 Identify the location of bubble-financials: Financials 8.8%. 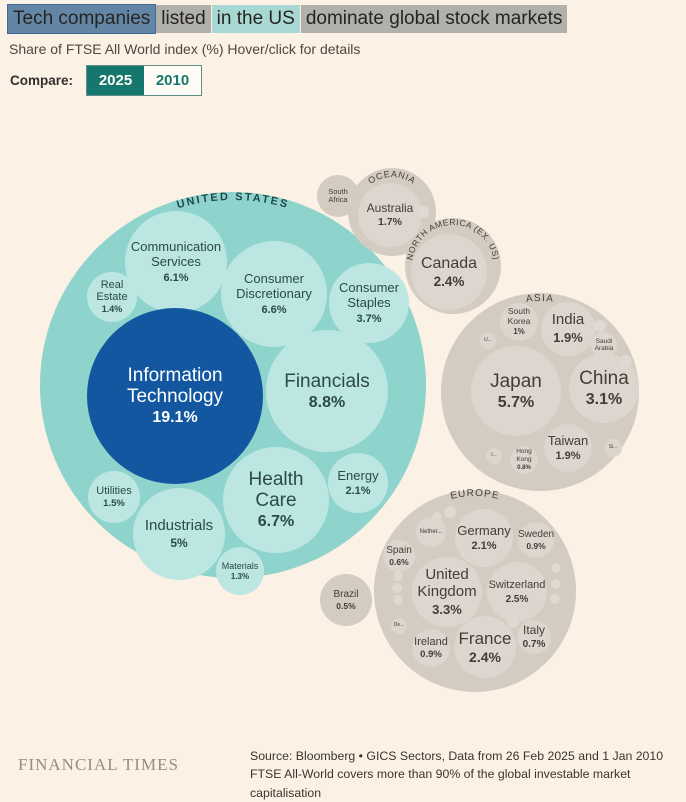
(327, 391).